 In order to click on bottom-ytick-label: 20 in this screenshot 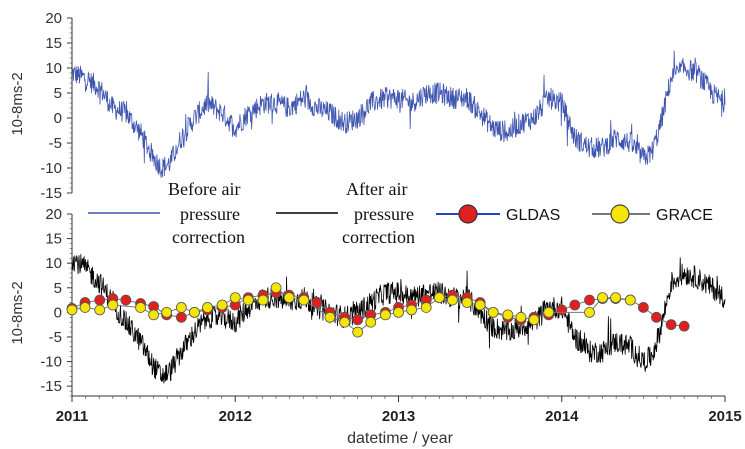, I will do `click(53, 214)`.